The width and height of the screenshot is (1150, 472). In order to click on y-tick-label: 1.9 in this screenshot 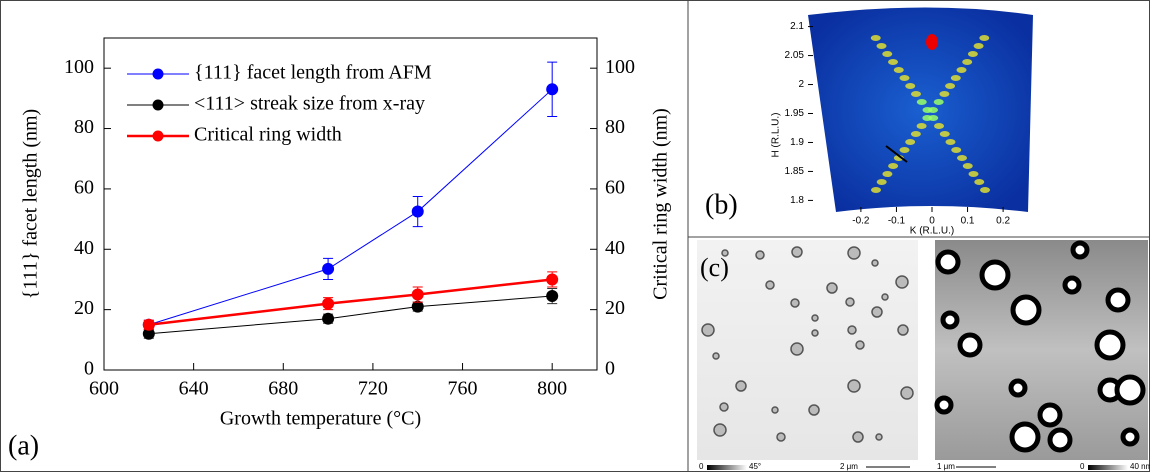, I will do `click(797, 142)`.